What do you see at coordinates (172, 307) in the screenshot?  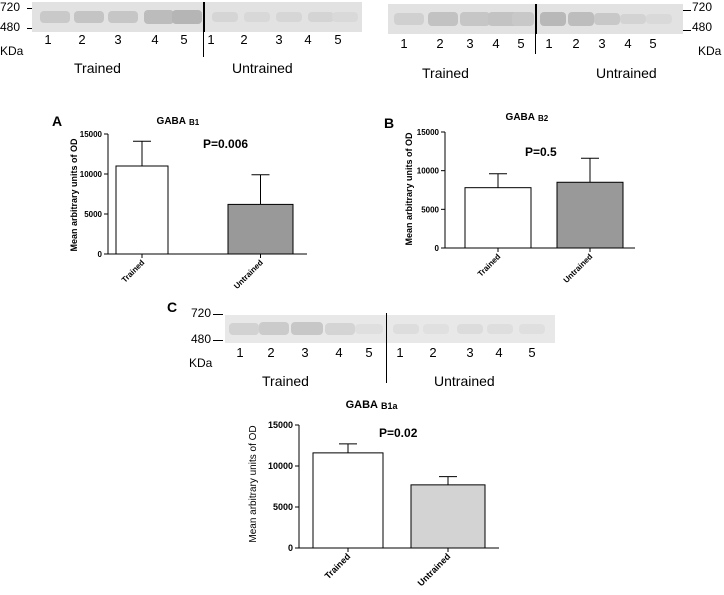 I see `panel-letter-c: C` at bounding box center [172, 307].